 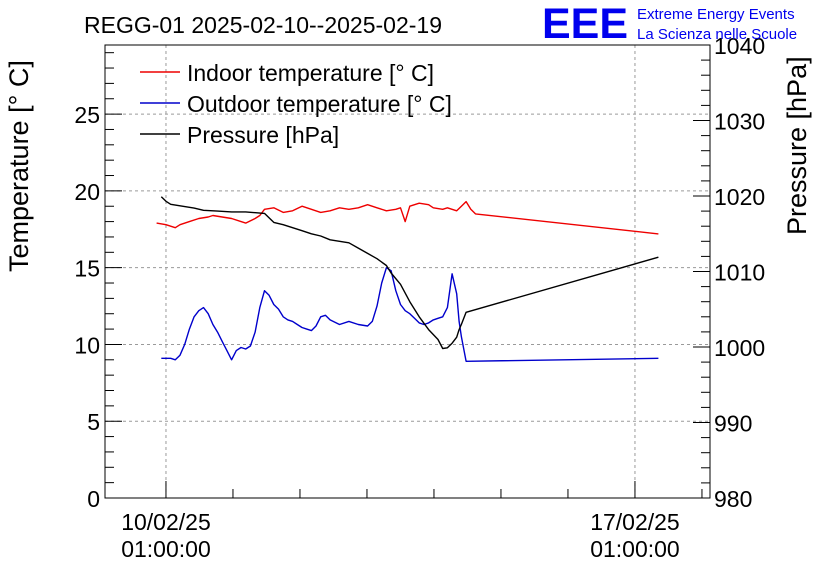 I want to click on y-tick-label: 25, so click(x=87, y=115).